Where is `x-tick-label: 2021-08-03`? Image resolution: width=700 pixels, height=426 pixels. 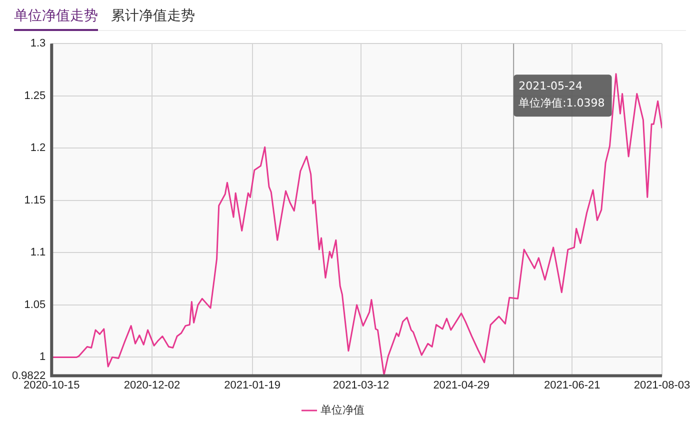
x-tick-label: 2021-08-03 is located at coordinates (662, 385).